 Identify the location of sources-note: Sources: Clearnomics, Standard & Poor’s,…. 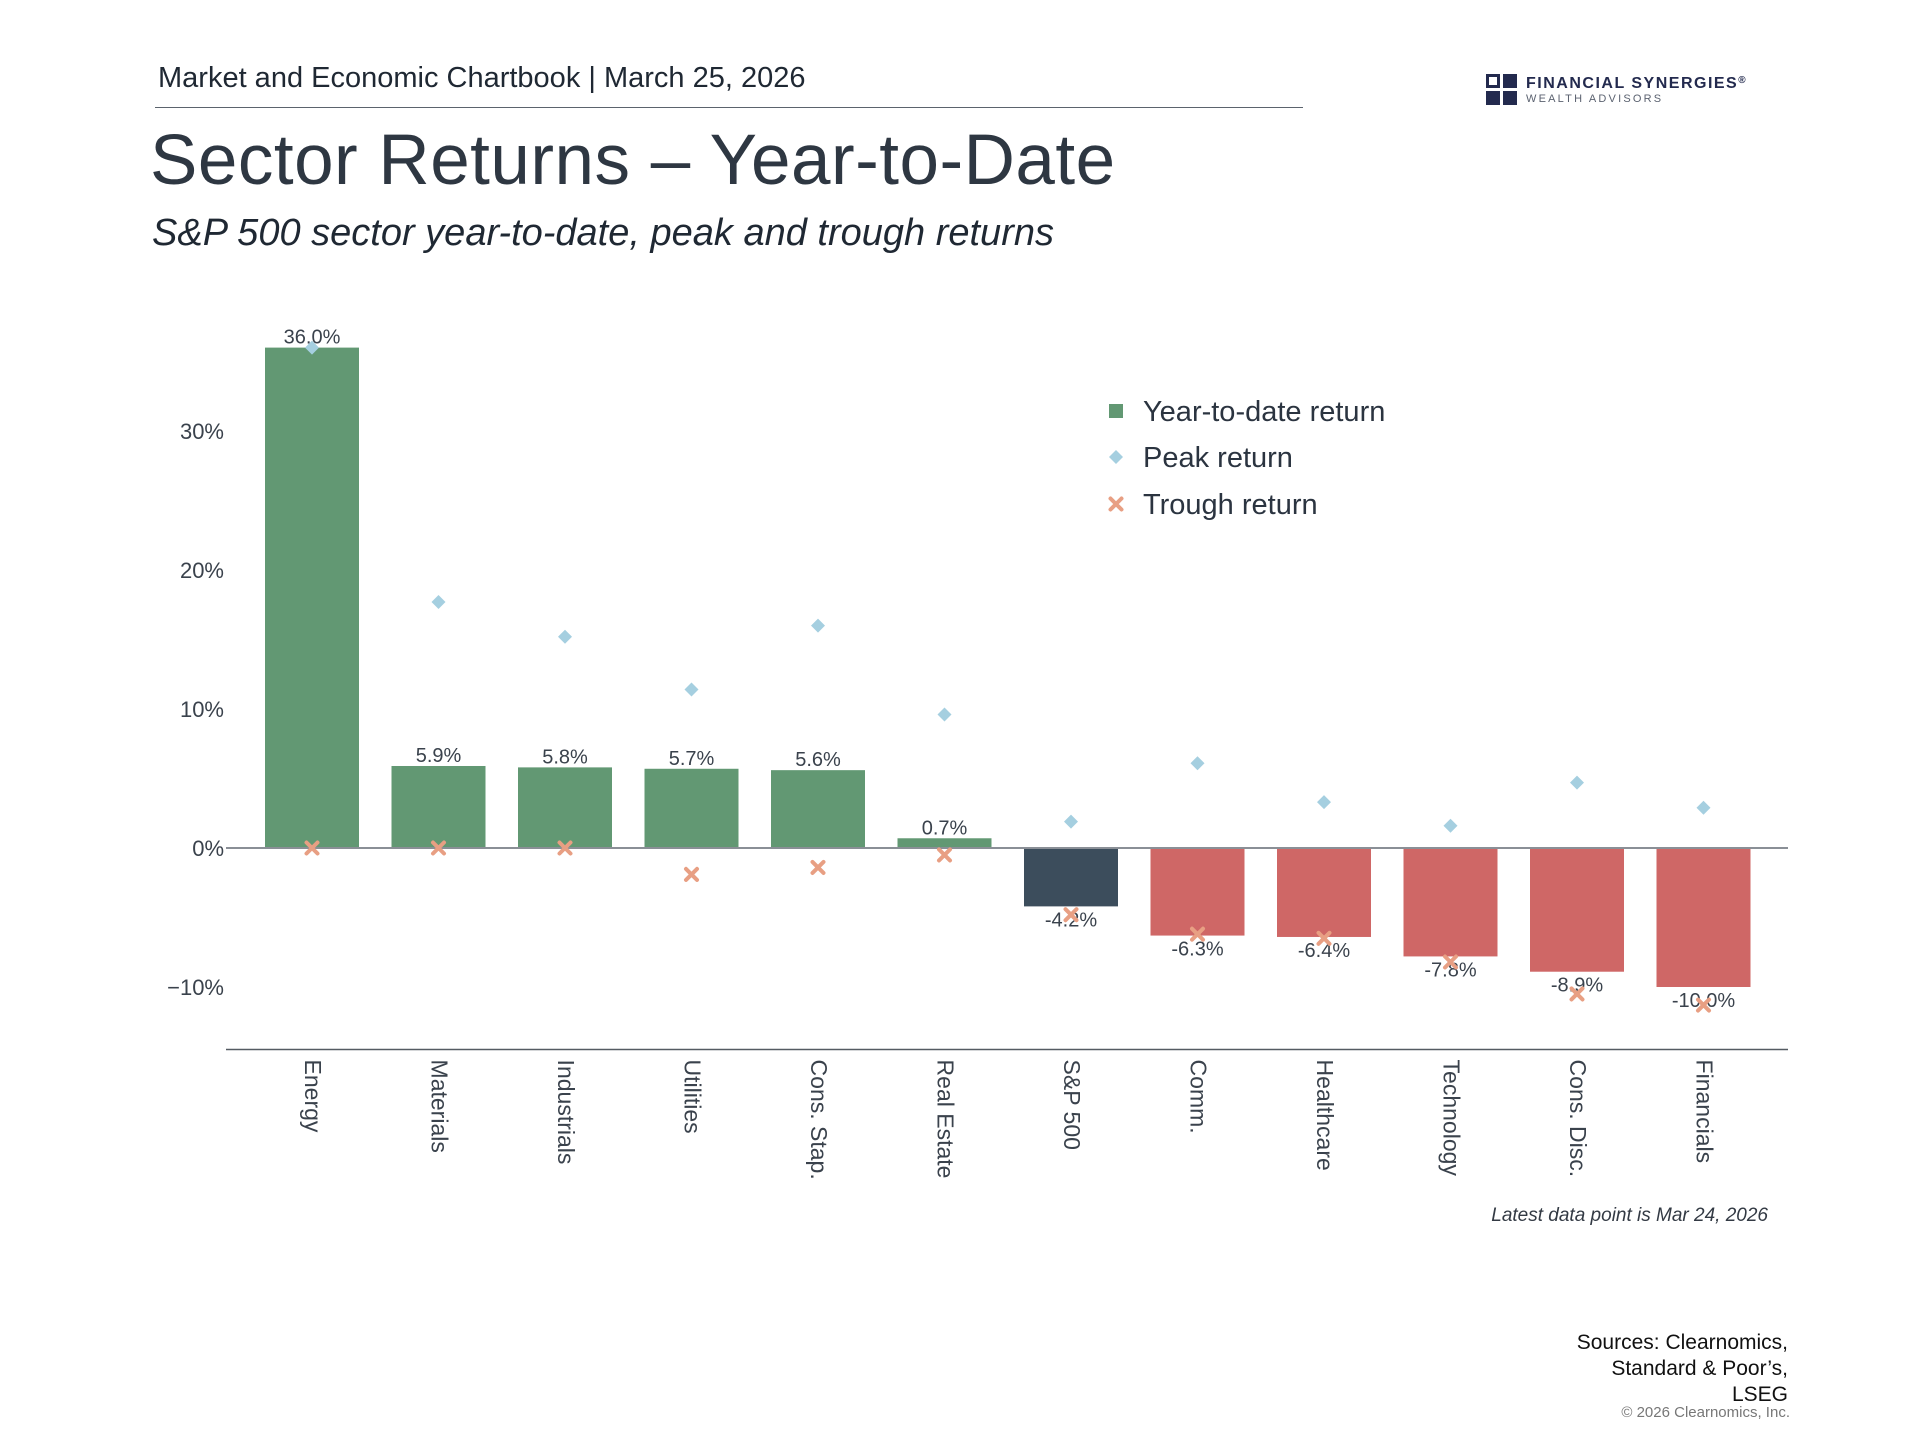
(1628, 1369).